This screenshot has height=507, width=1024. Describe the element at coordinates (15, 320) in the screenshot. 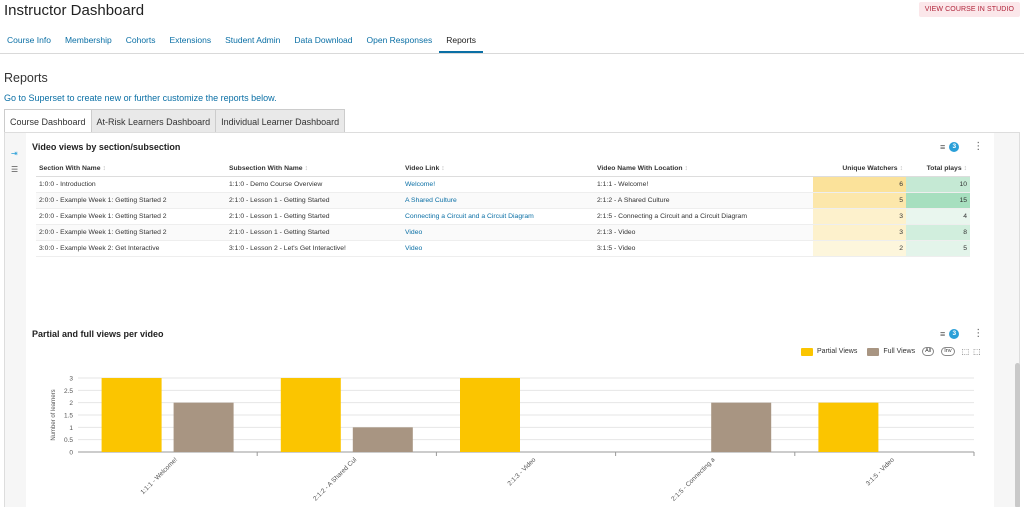

I see `filter-rail: ⇥ ☰` at that location.